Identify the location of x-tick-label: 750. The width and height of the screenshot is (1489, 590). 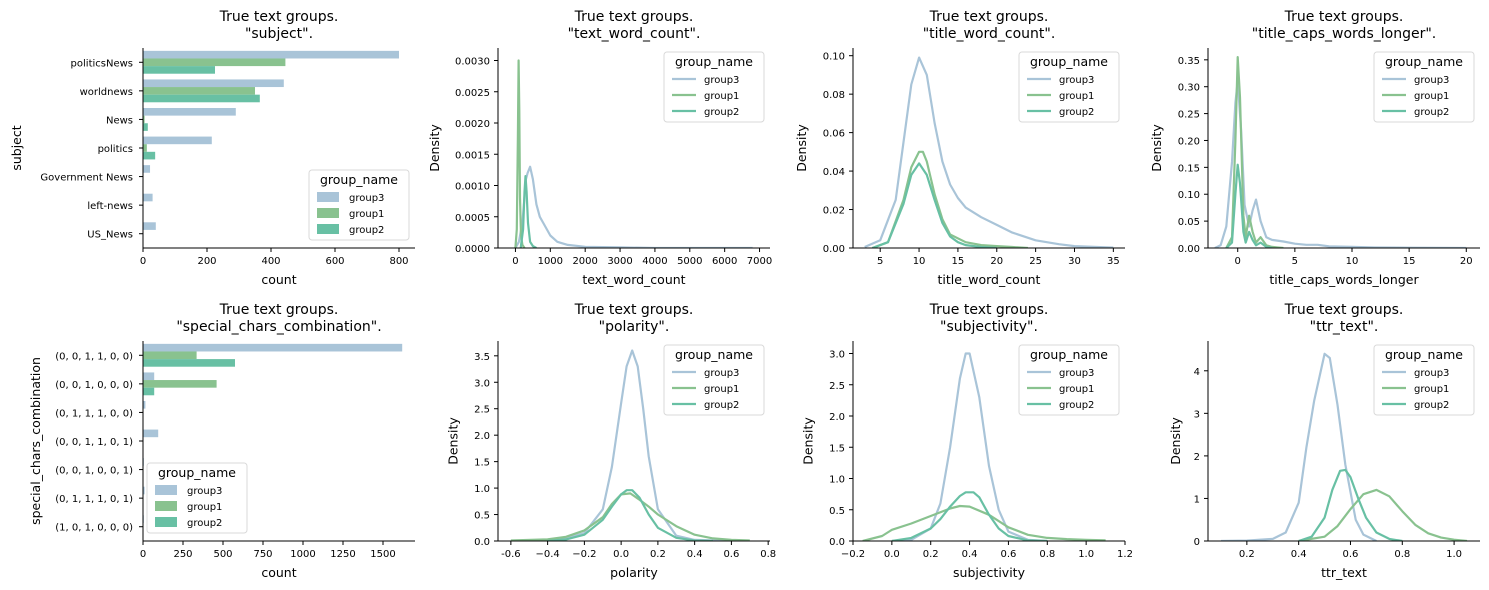
(262, 554).